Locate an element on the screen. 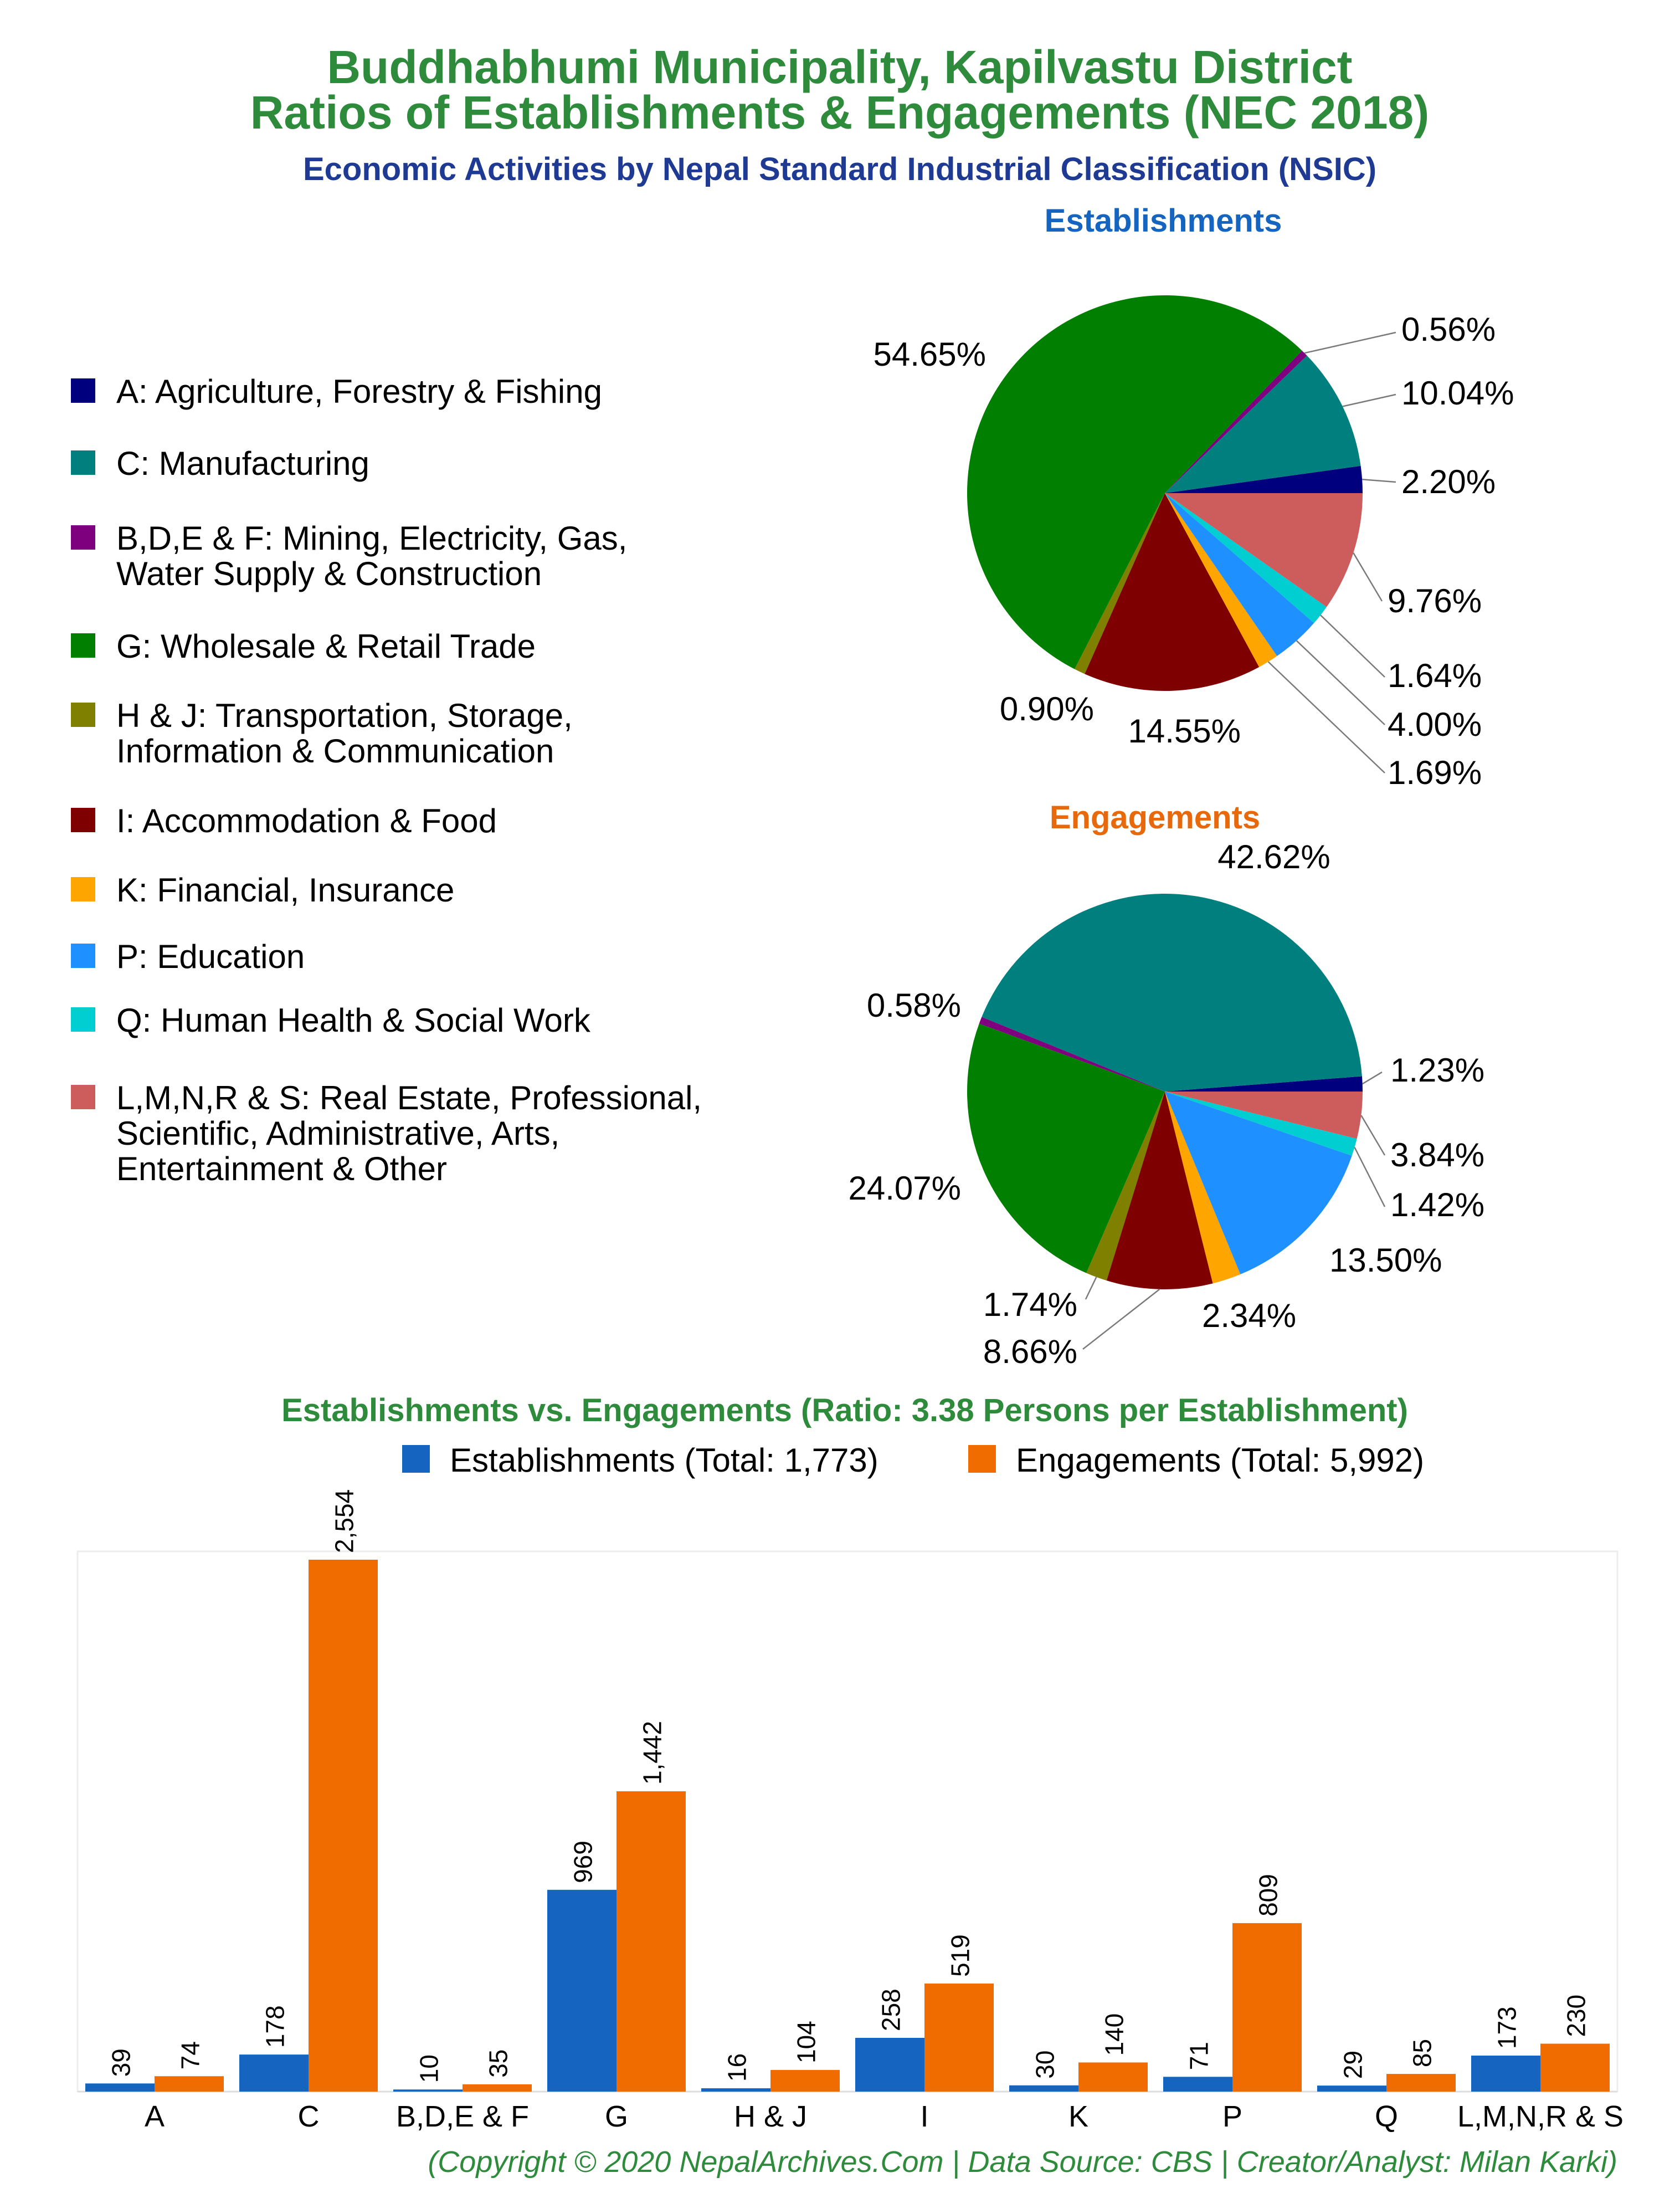 The height and width of the screenshot is (2193, 1680). legend-label-4: Information & Communication is located at coordinates (335, 751).